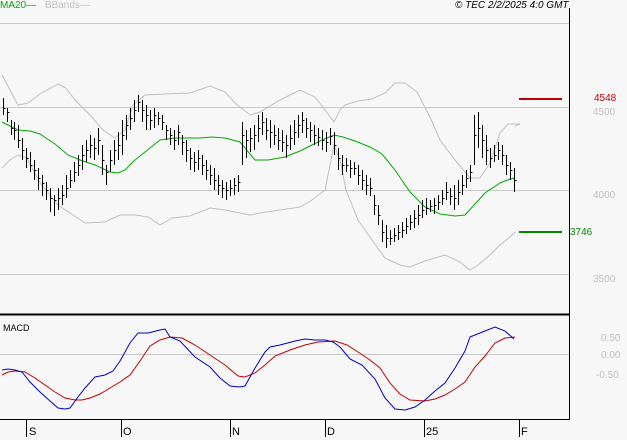 This screenshot has height=440, width=627. Describe the element at coordinates (84, 5) in the screenshot. I see `legend-bbands-swatch: —` at that location.